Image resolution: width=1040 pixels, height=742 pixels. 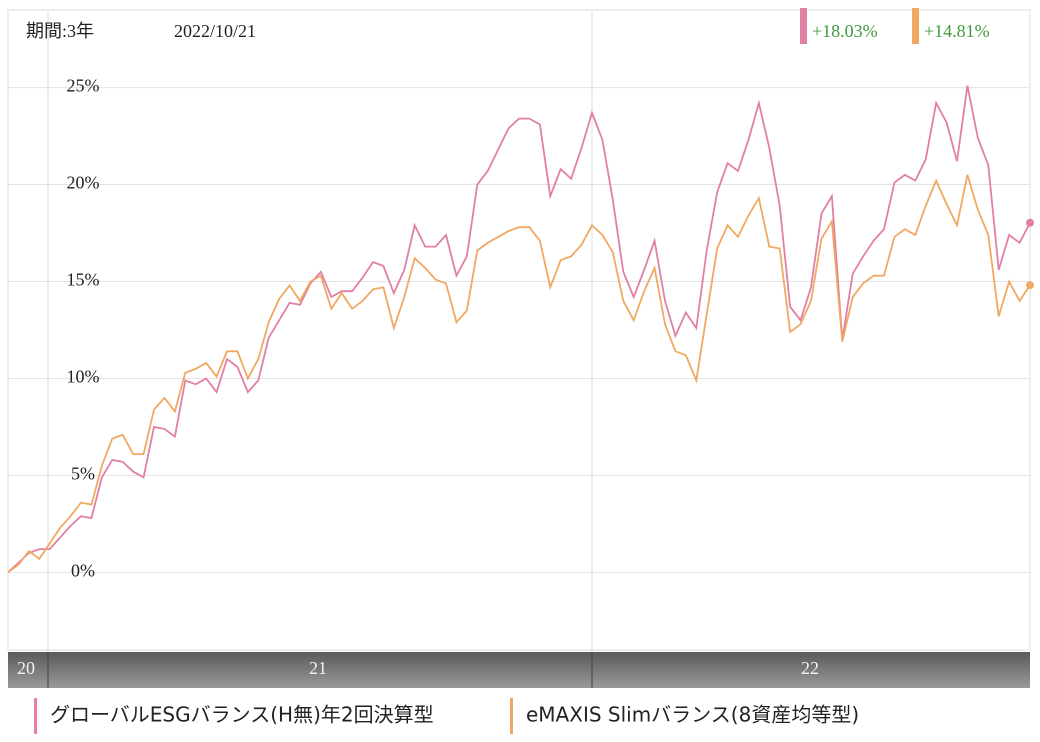 I want to click on end-value: +14.81%, so click(x=957, y=31).